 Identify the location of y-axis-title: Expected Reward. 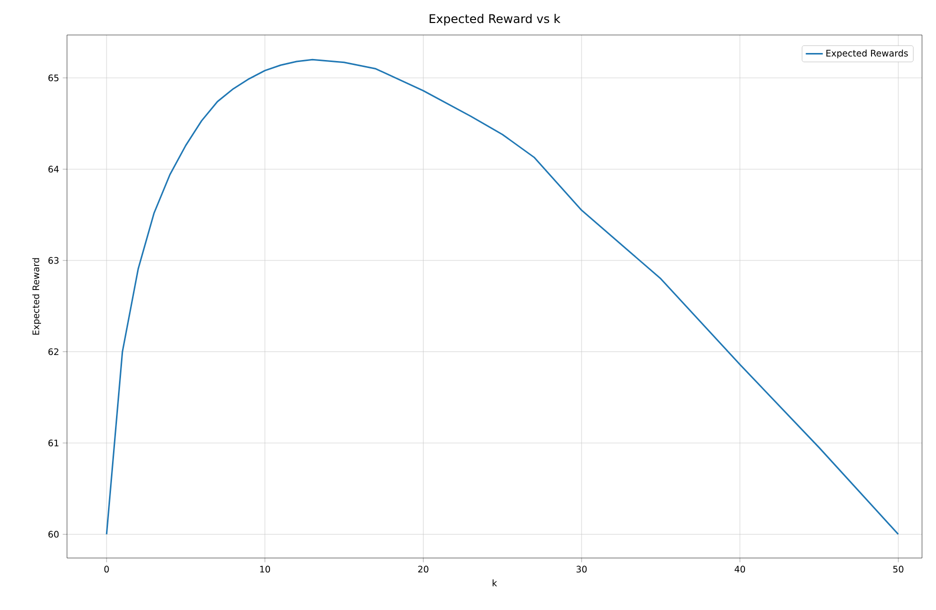
(36, 296).